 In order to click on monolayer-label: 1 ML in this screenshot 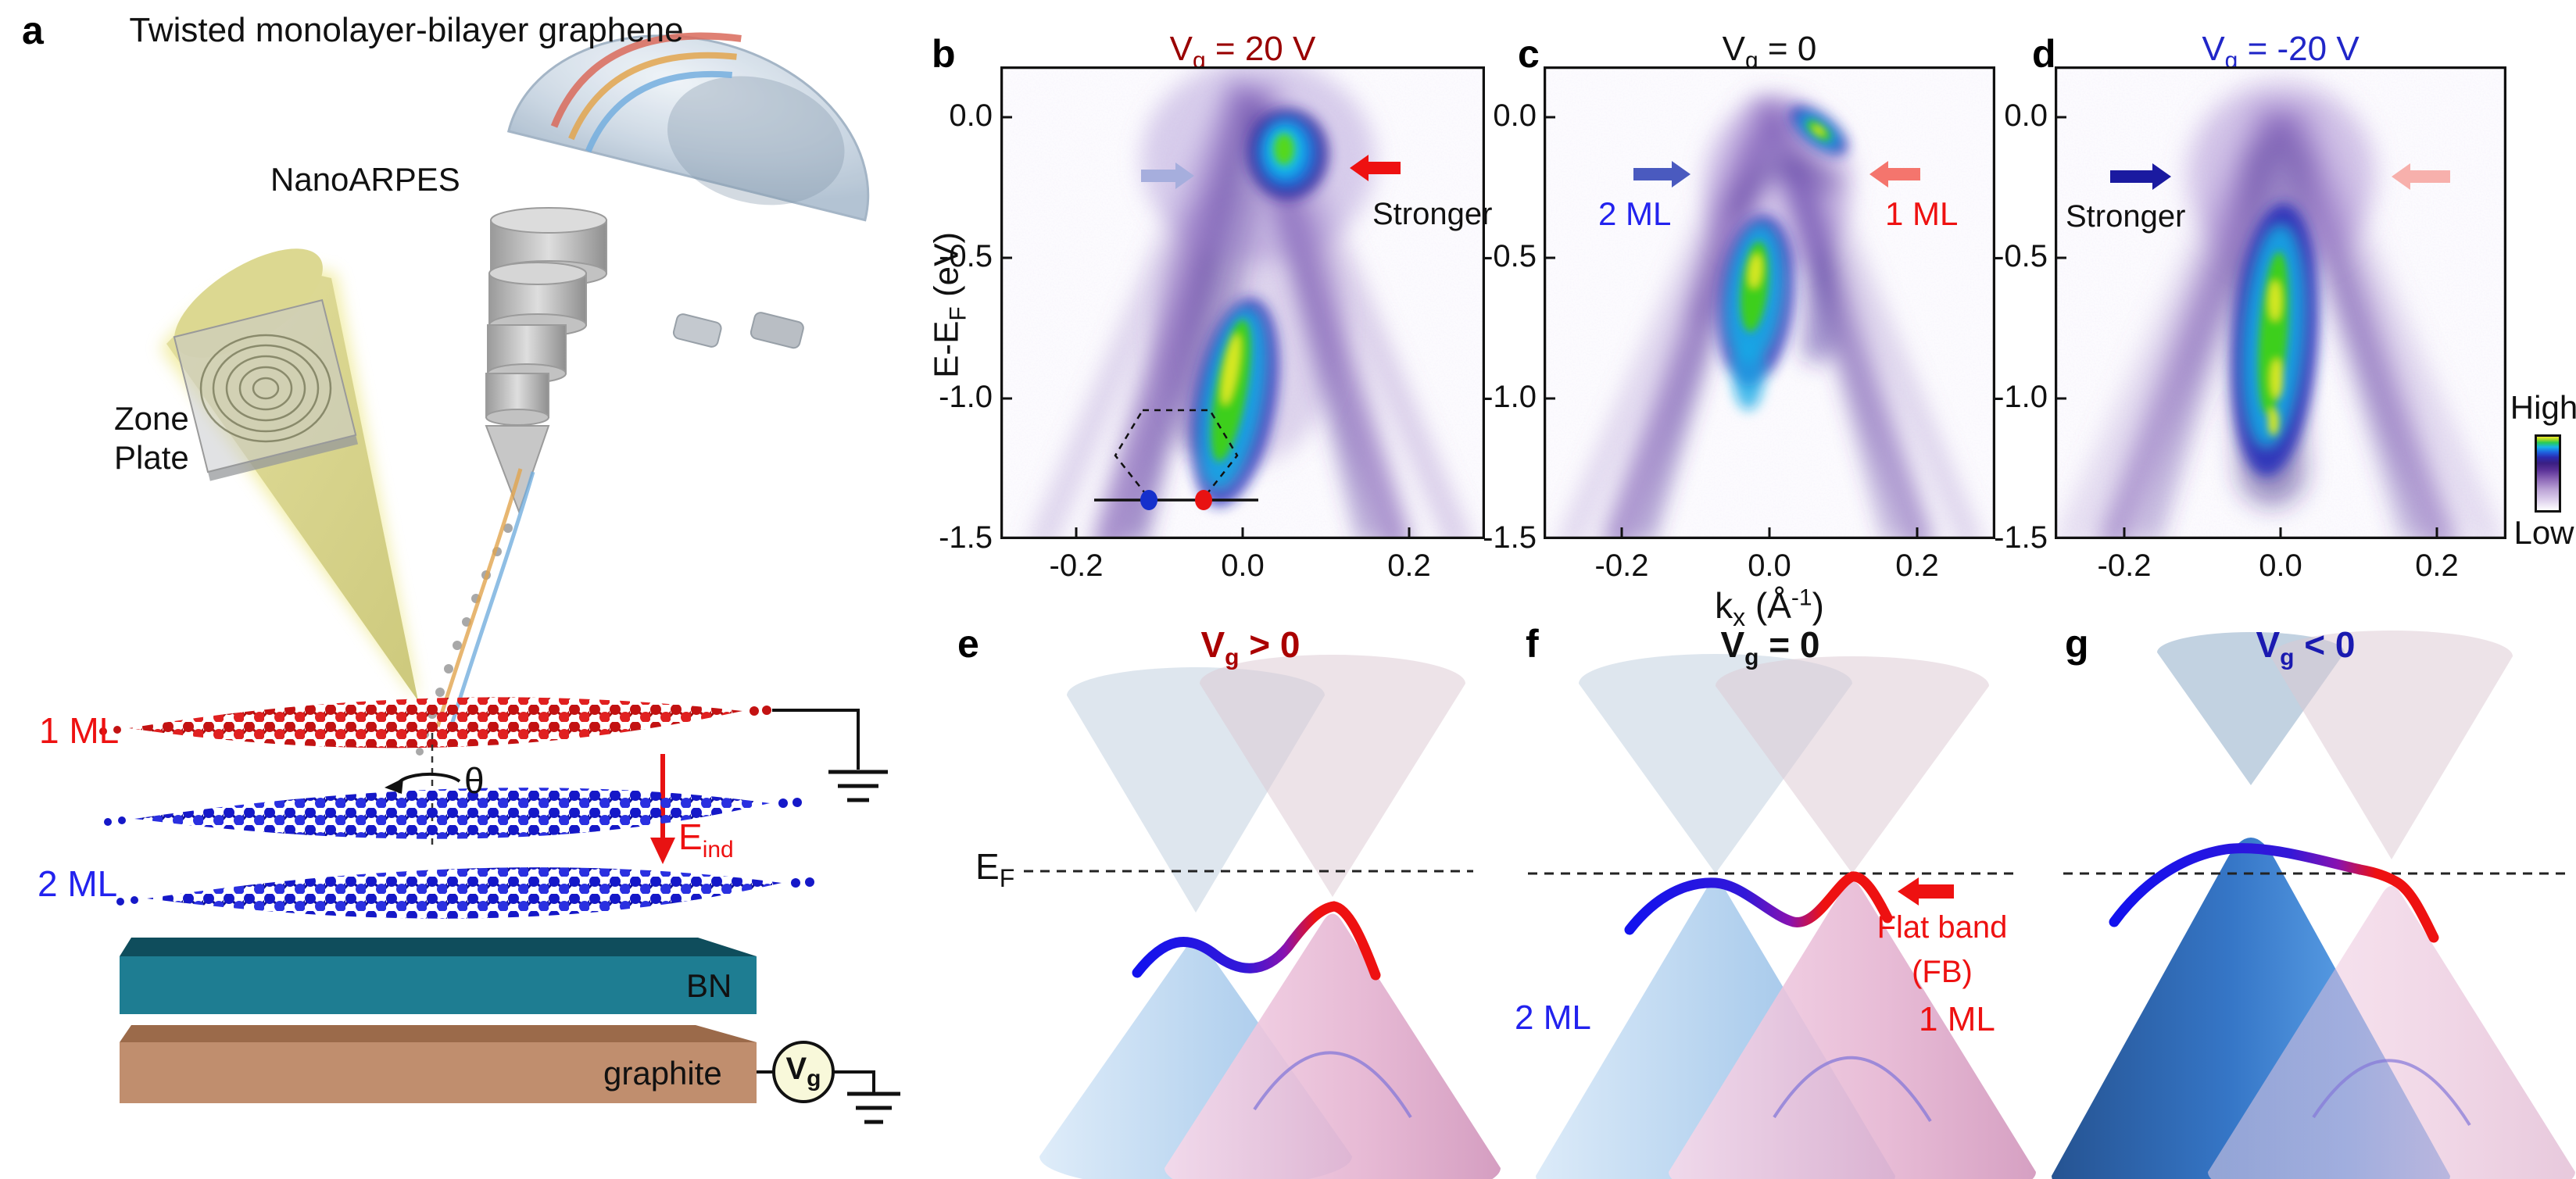, I will do `click(79, 730)`.